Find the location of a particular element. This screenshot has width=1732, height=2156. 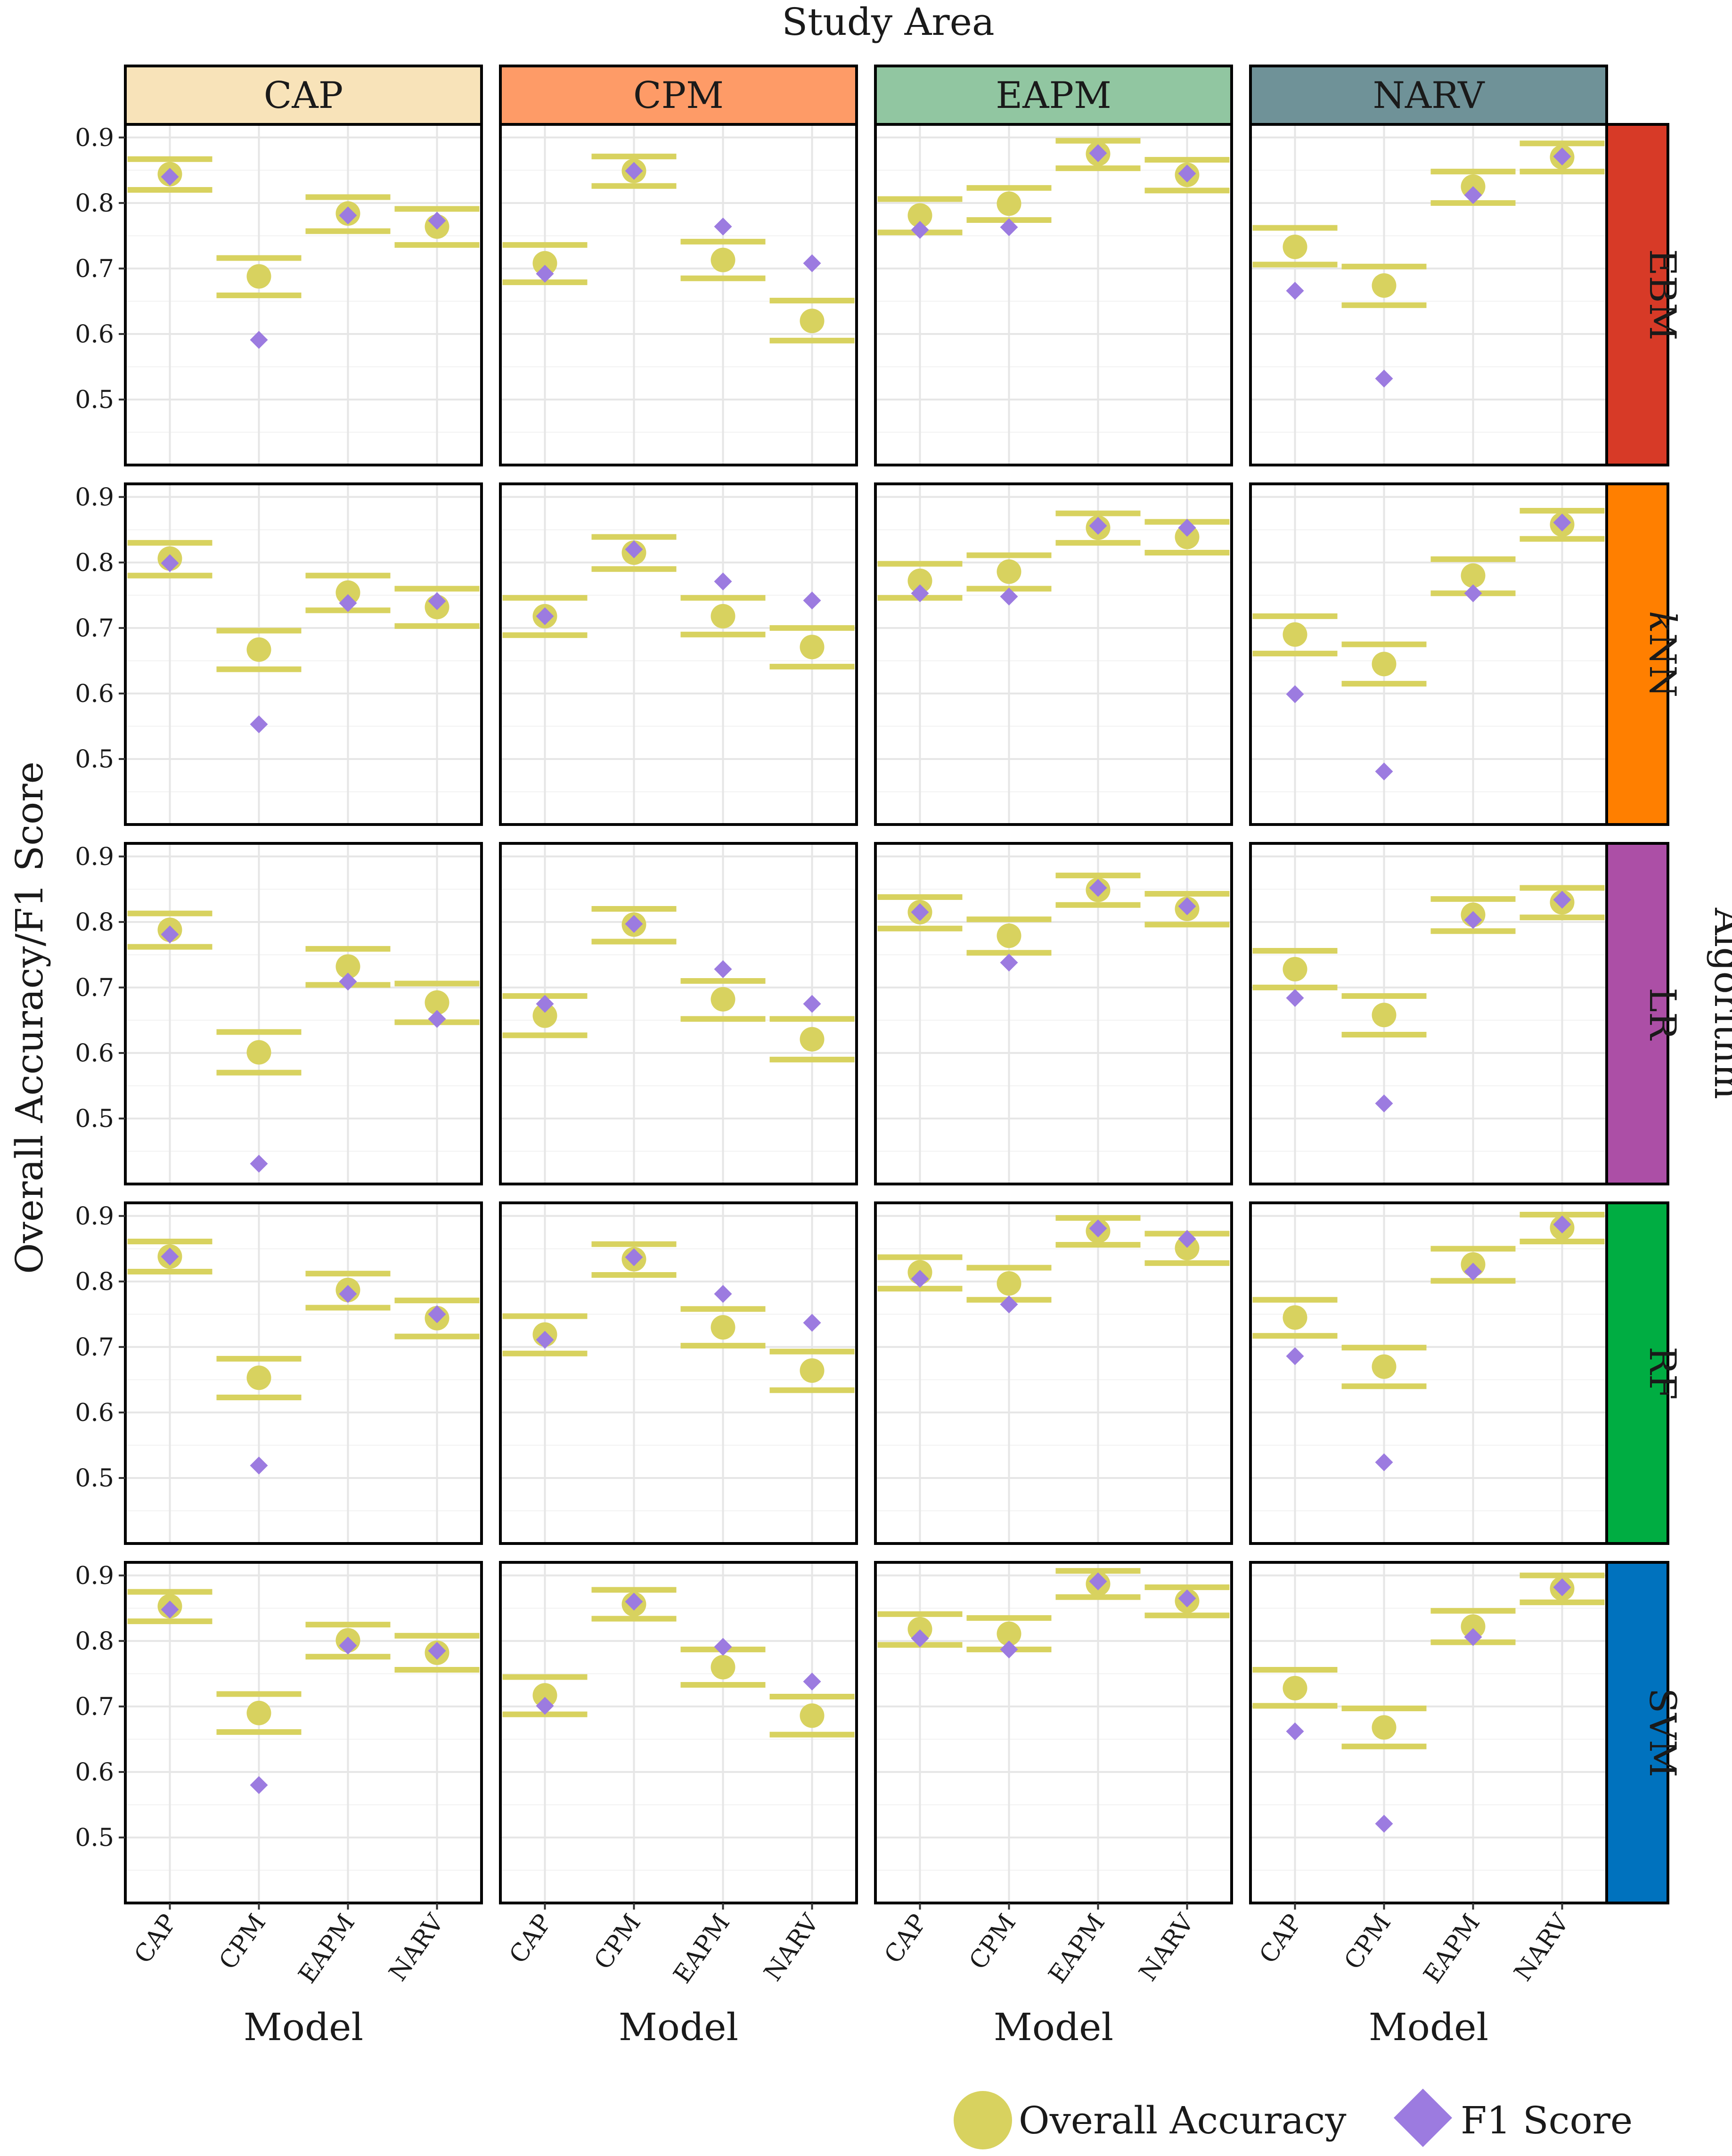

panel-svm-narv: CAP CPM EAPM NARV Model is located at coordinates (1428, 1805).